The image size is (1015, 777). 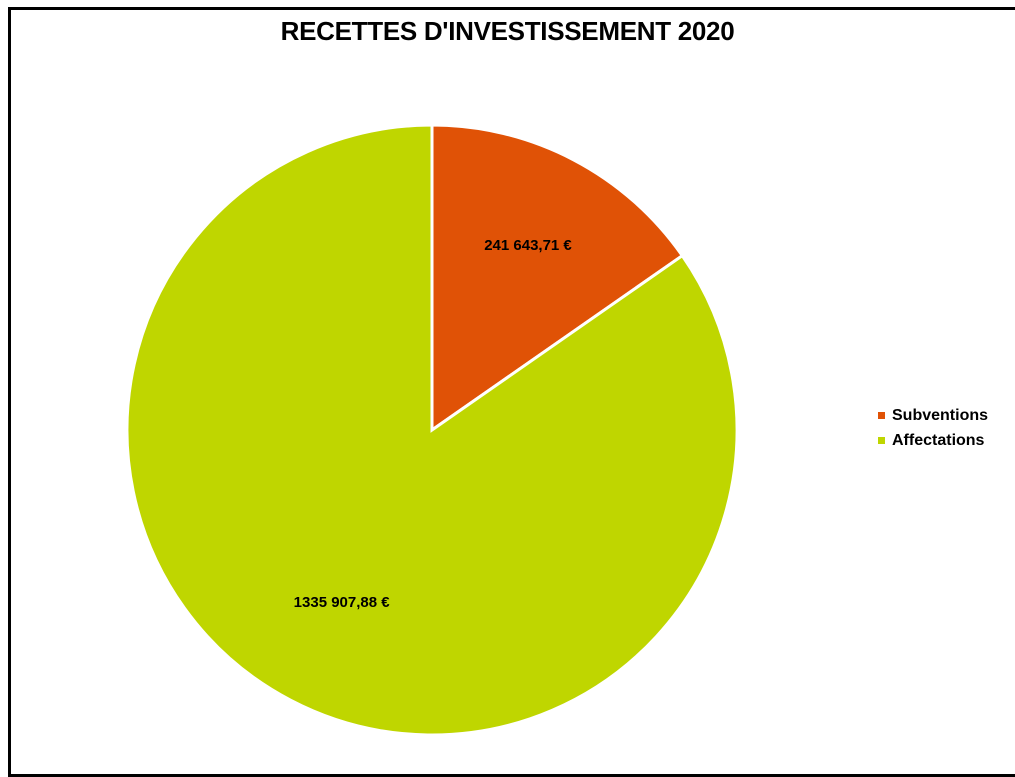 I want to click on legend: Subventions Affectations, so click(x=933, y=428).